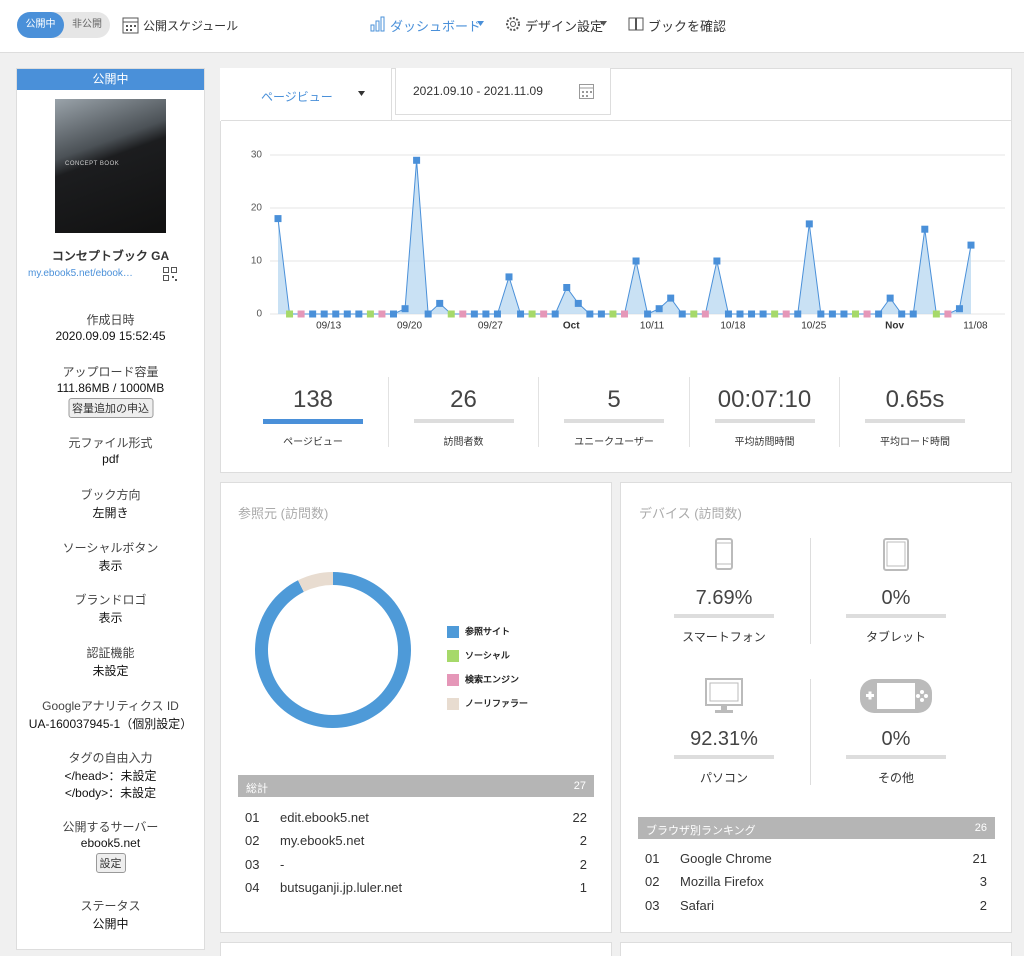 Image resolution: width=1024 pixels, height=956 pixels. What do you see at coordinates (257, 155) in the screenshot?
I see `y-tick-label: 30` at bounding box center [257, 155].